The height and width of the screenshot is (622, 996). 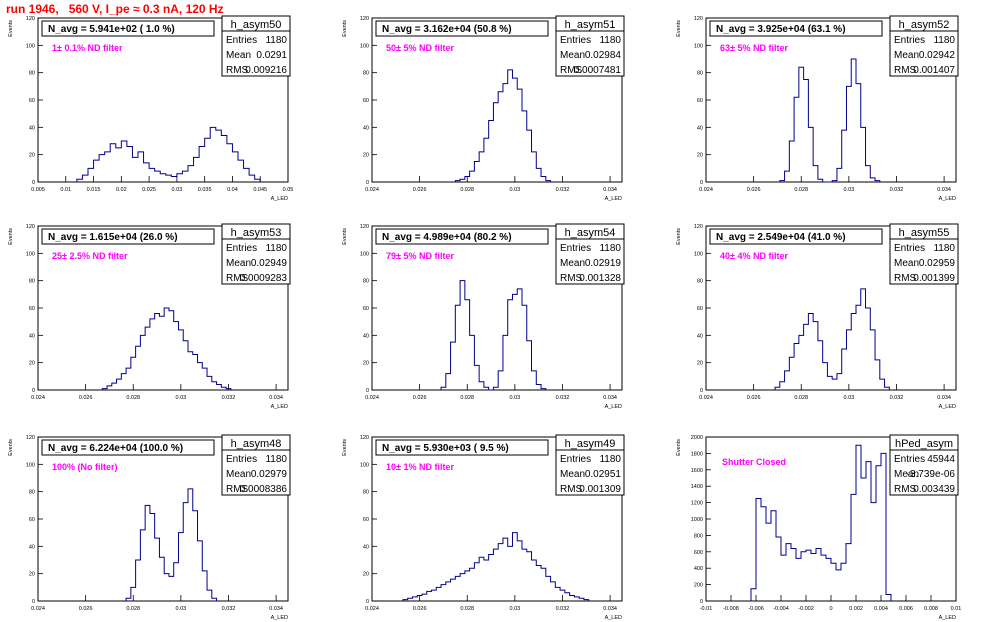 What do you see at coordinates (121, 190) in the screenshot?
I see `x-tick-label: 0.02` at bounding box center [121, 190].